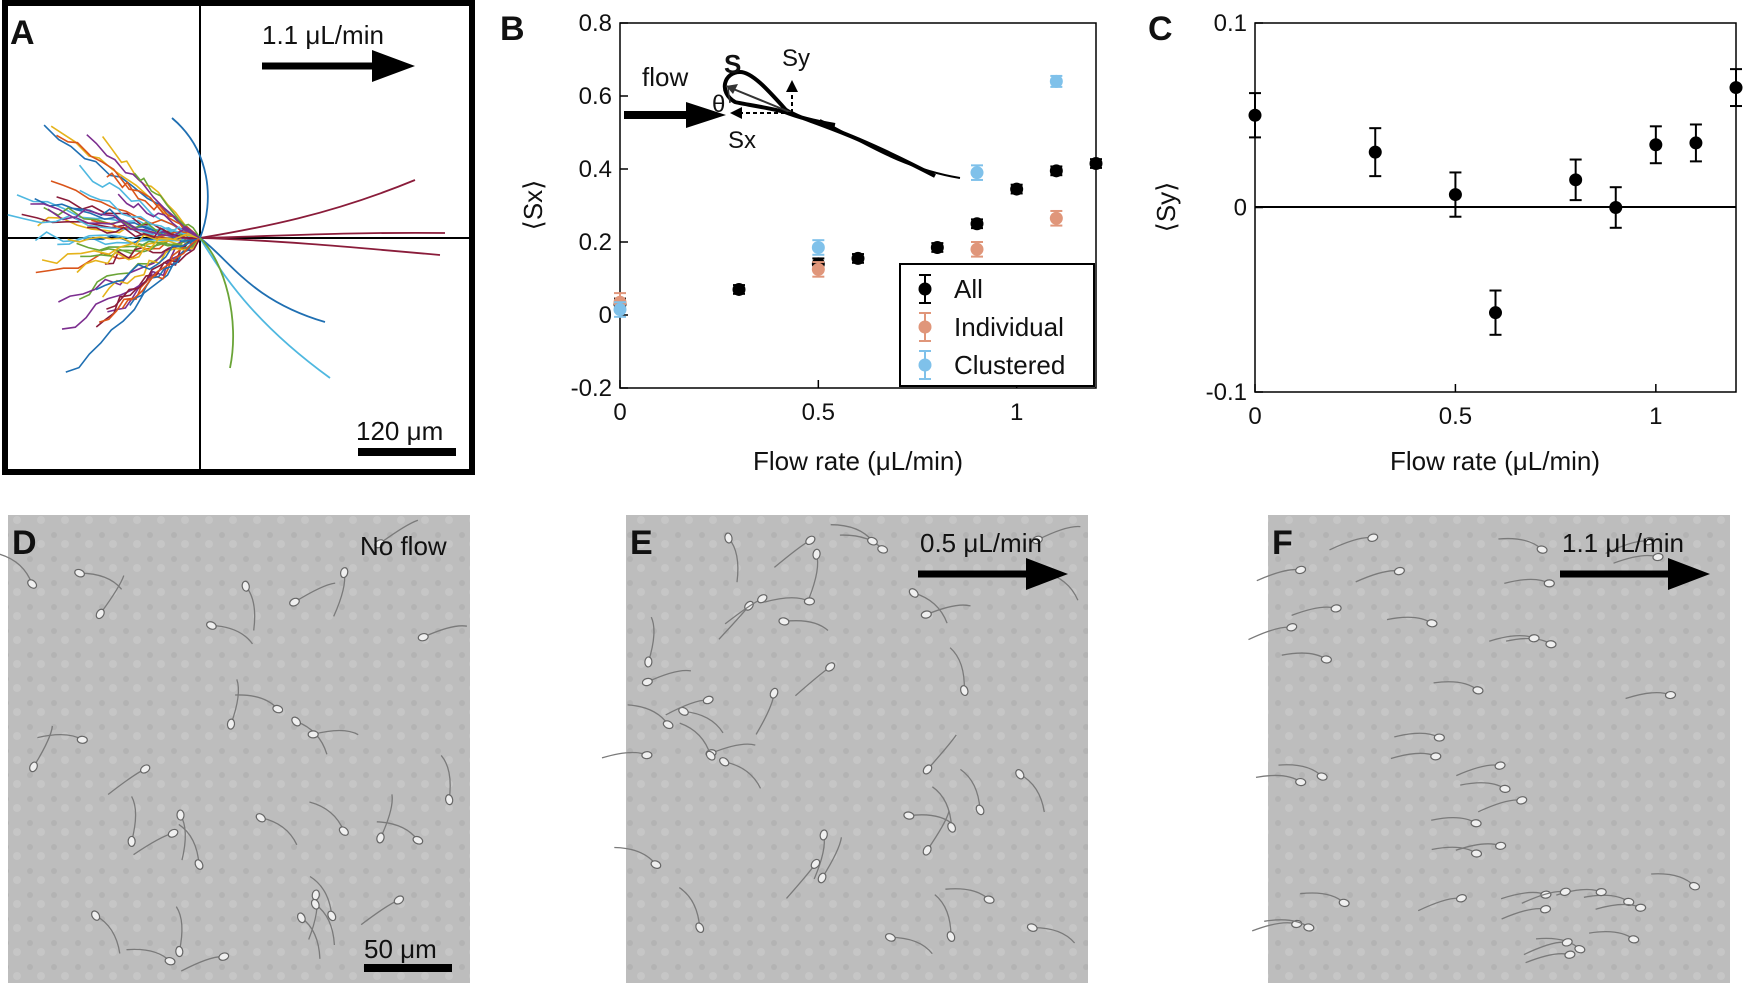 This screenshot has height=988, width=1748. I want to click on panel-c-x-axis-label: Flow rate (μL/min), so click(1495, 461).